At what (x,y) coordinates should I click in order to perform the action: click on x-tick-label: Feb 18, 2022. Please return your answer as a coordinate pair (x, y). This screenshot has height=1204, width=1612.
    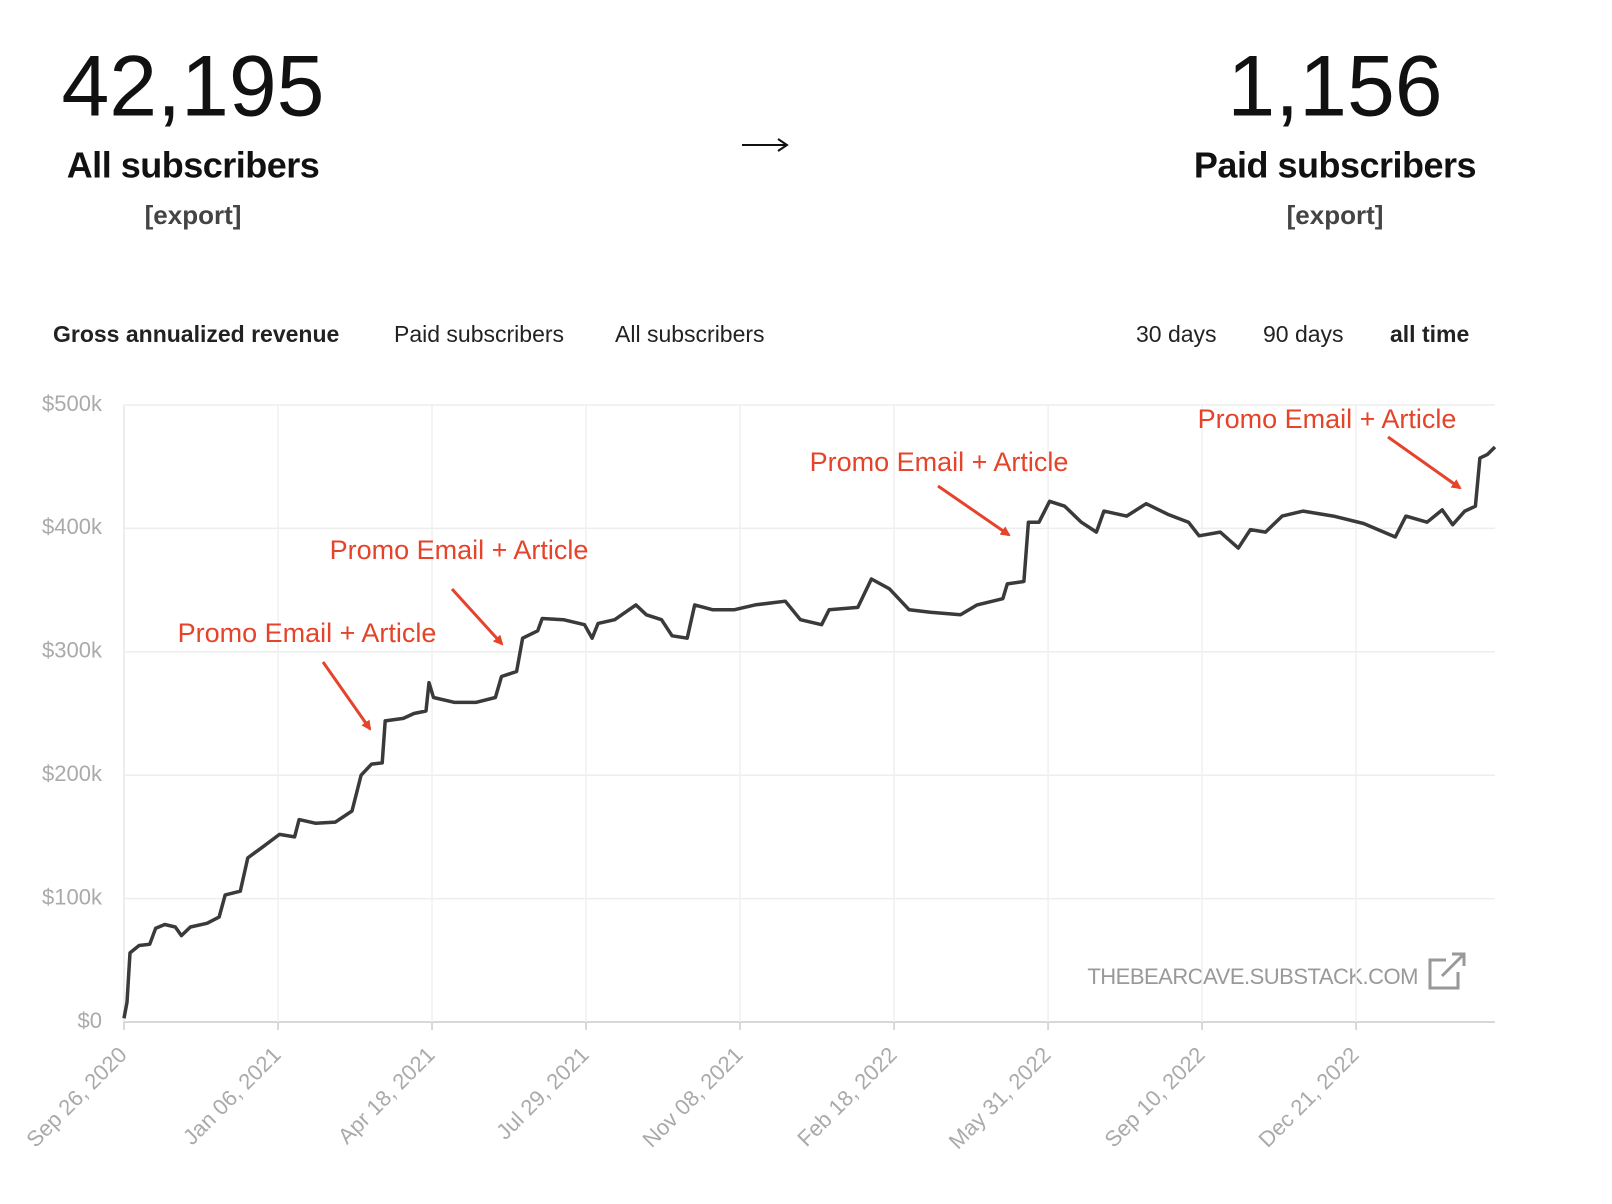
    Looking at the image, I should click on (846, 1096).